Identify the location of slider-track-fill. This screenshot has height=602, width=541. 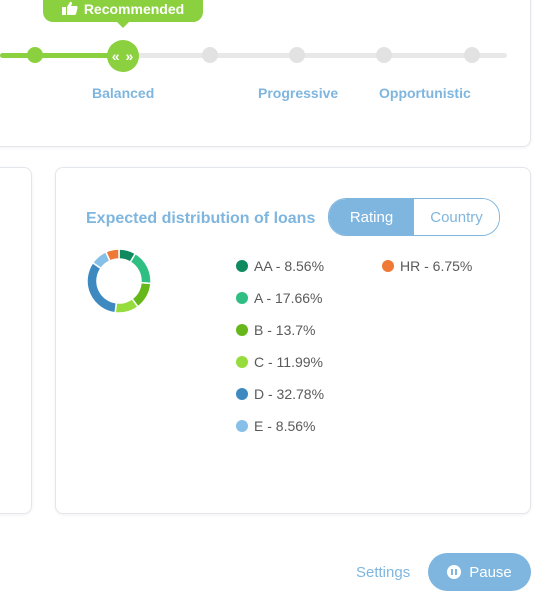
(61, 55).